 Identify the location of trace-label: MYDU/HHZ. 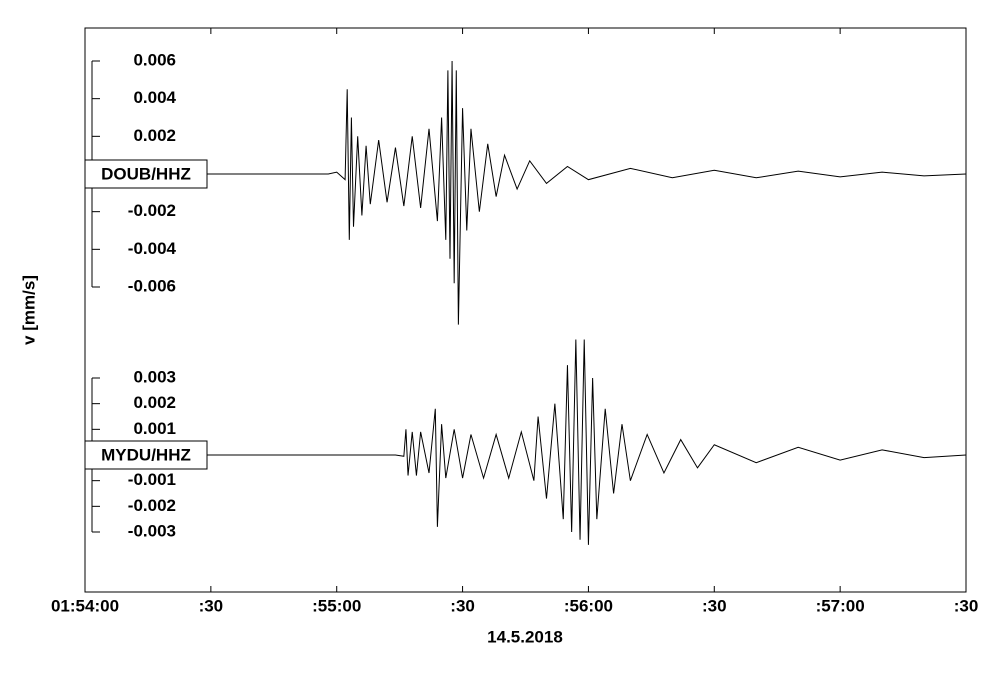
(146, 454).